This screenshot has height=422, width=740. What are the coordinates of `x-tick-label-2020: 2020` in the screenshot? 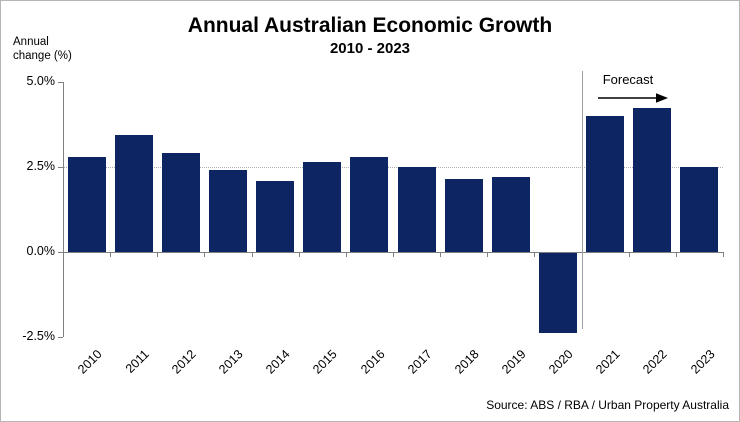 It's located at (561, 362).